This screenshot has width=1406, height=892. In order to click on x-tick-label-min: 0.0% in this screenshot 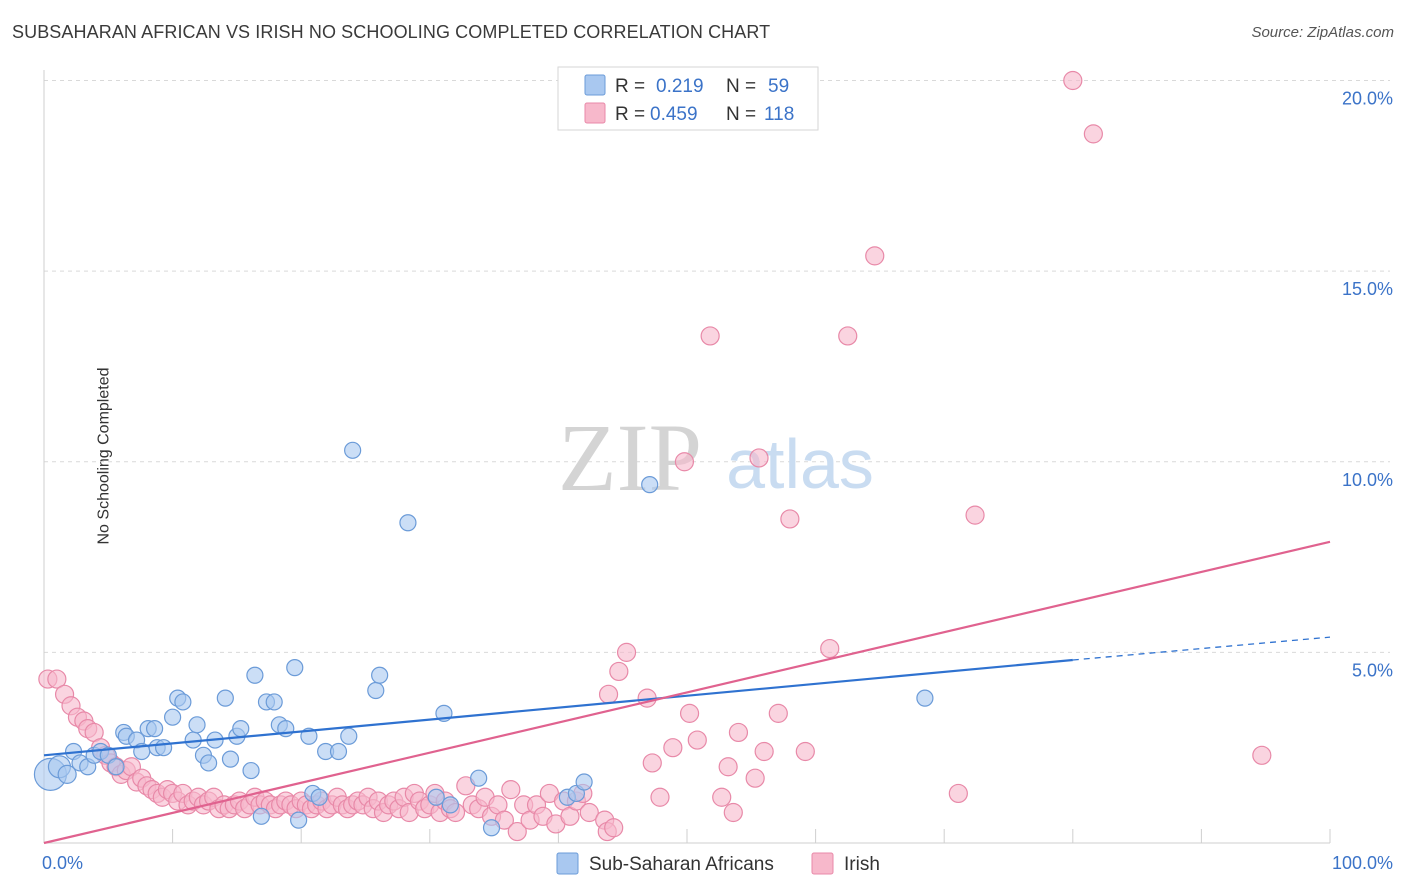, I will do `click(62, 863)`.